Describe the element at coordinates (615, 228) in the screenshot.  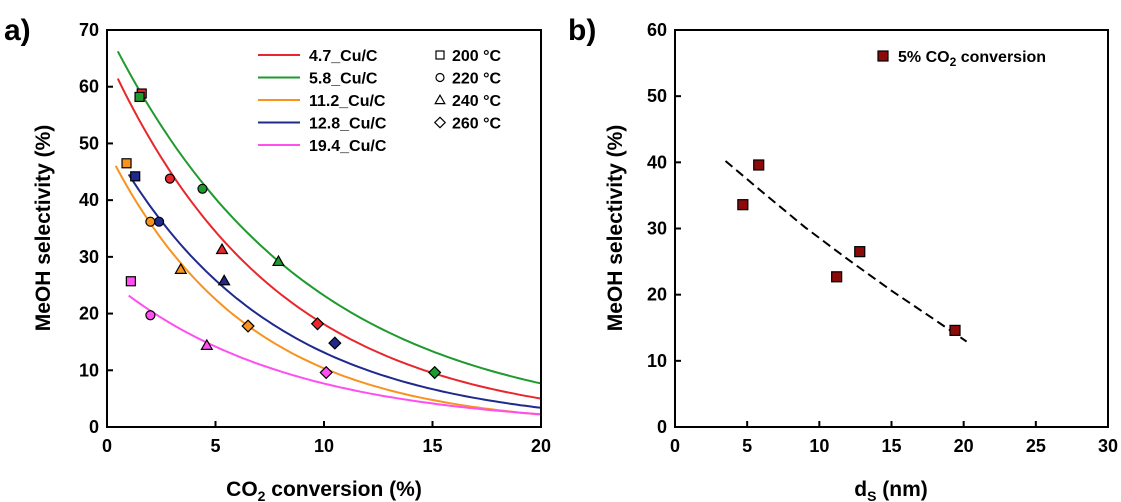
I see `y-axis-label-b: MeOH selectivity (%)` at that location.